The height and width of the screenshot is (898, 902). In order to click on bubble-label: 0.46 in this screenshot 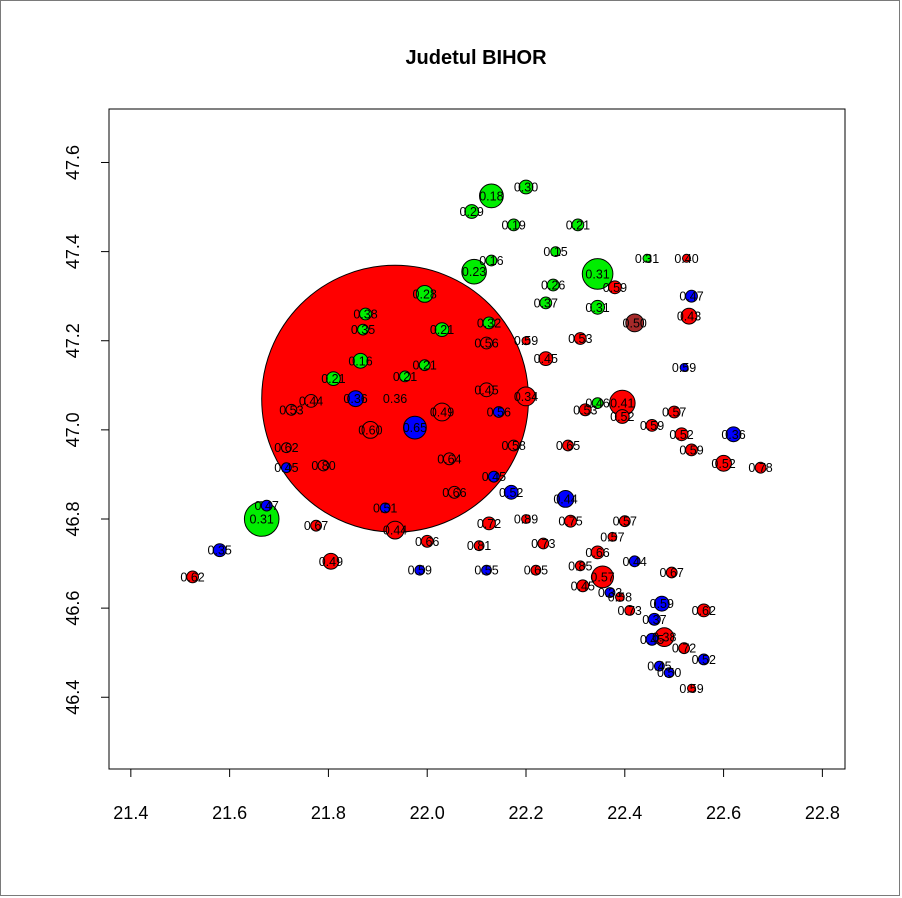, I will do `click(597, 404)`.